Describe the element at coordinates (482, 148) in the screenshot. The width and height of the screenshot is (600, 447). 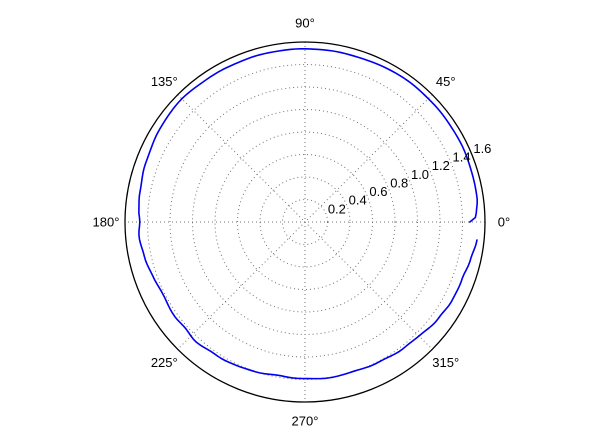
I see `radius-tick-label: 1.6` at that location.